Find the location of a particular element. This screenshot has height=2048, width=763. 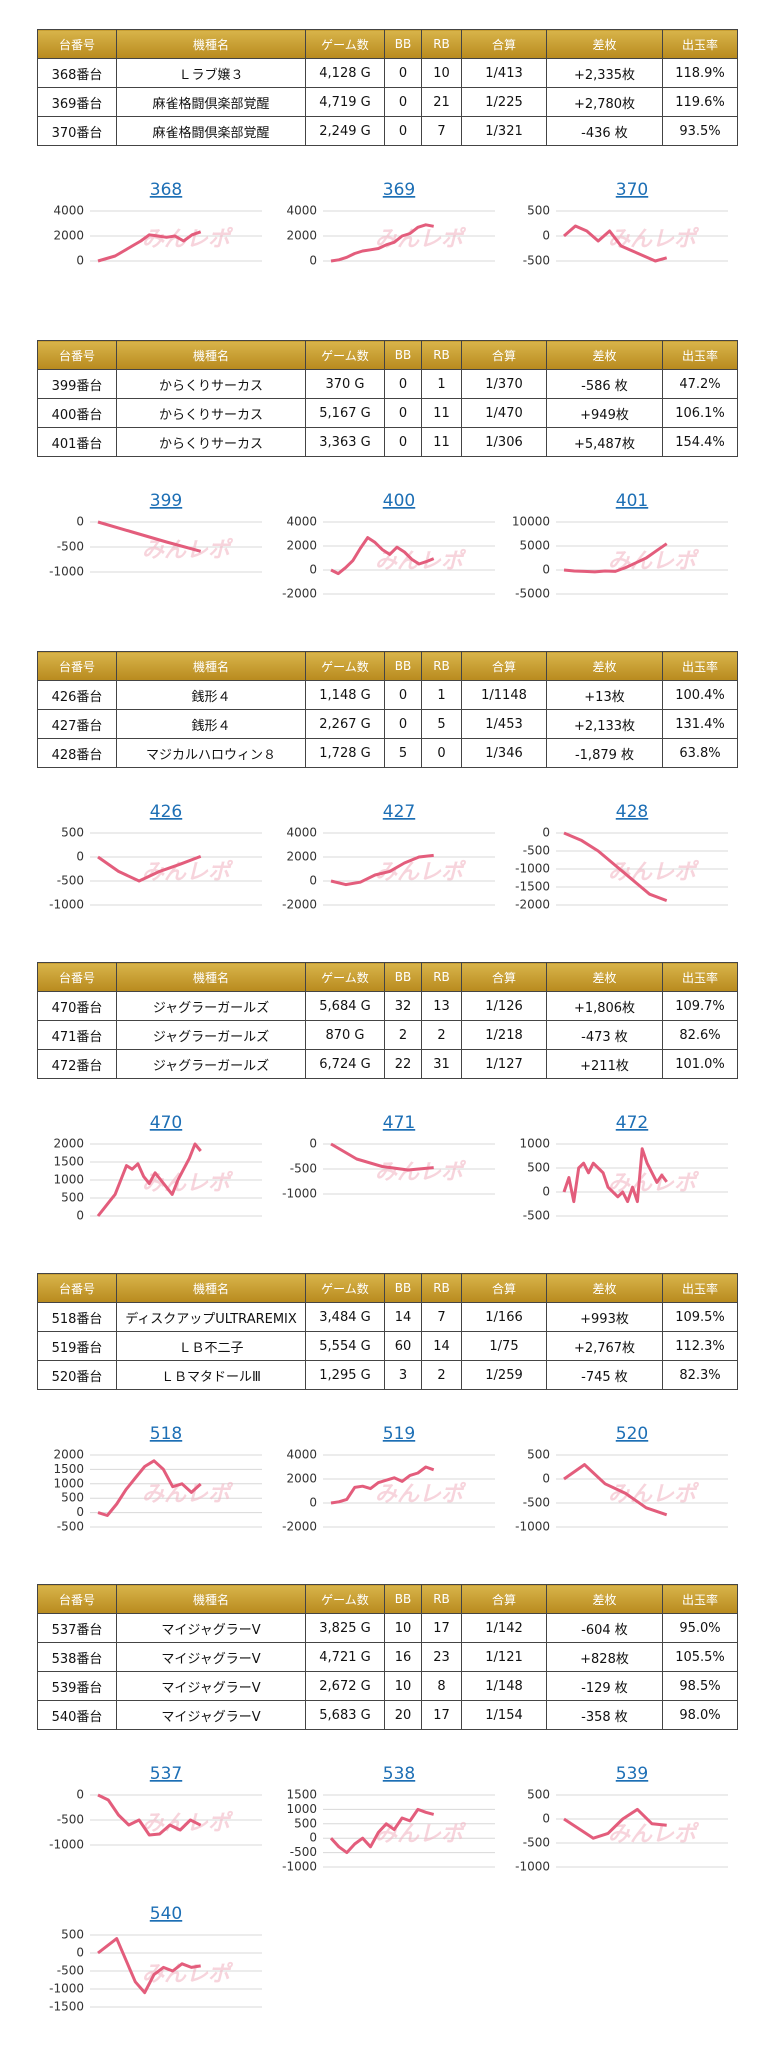

chart-title: 428 is located at coordinates (632, 812).